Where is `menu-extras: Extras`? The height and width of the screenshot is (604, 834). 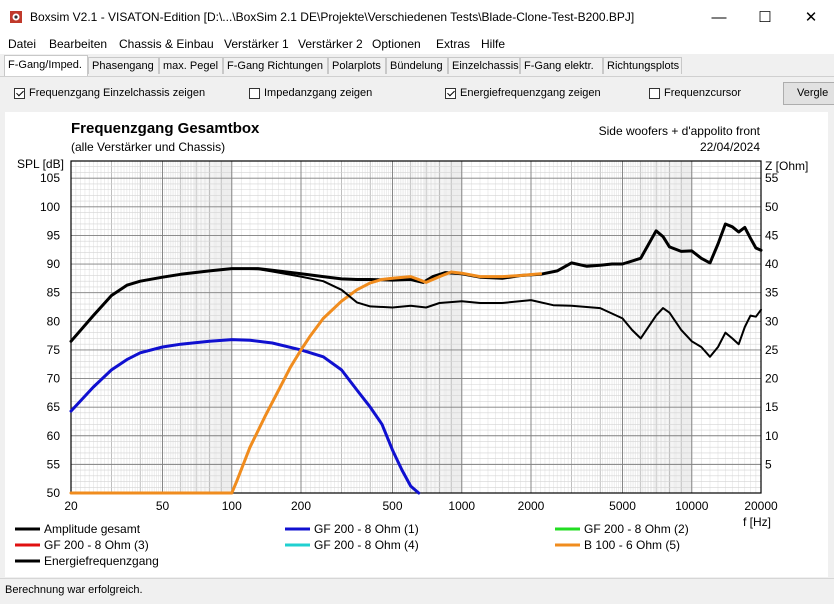 menu-extras: Extras is located at coordinates (453, 44).